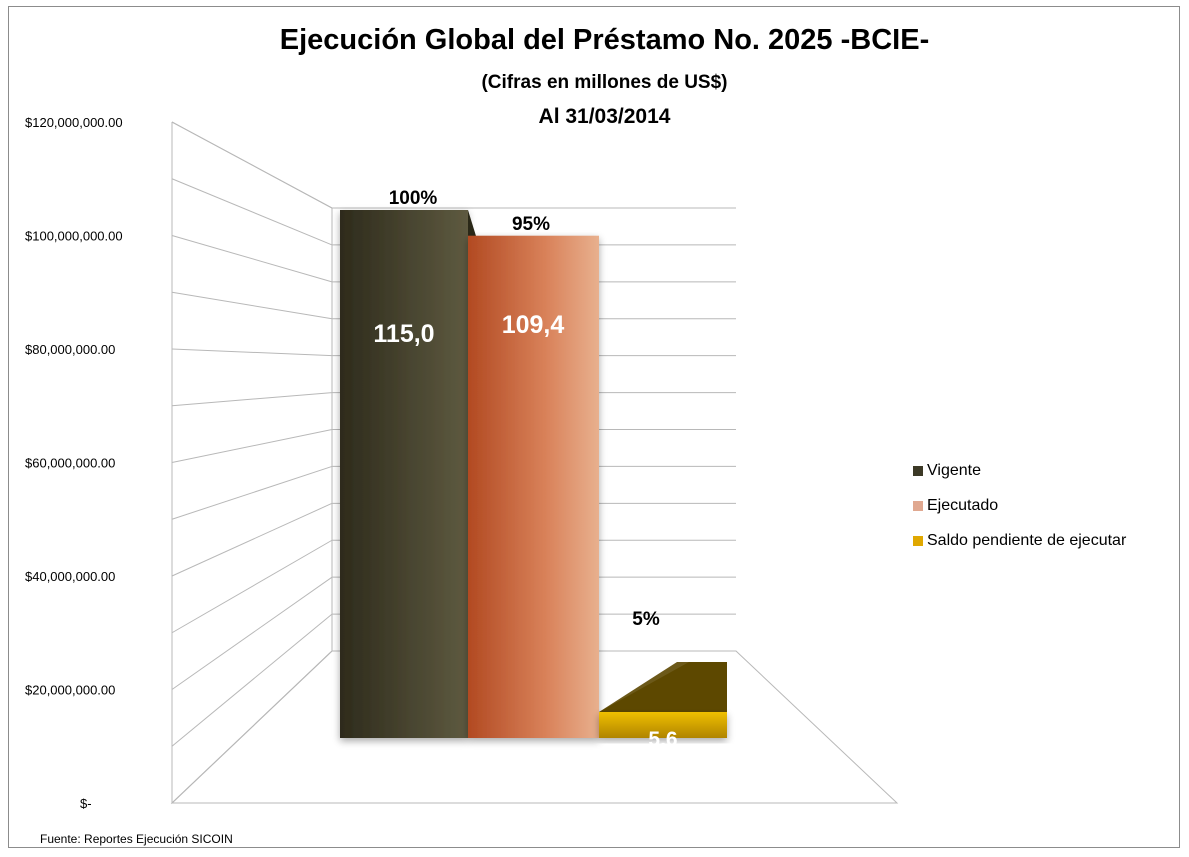  What do you see at coordinates (604, 116) in the screenshot?
I see `chart-date: Al 31/03/2014` at bounding box center [604, 116].